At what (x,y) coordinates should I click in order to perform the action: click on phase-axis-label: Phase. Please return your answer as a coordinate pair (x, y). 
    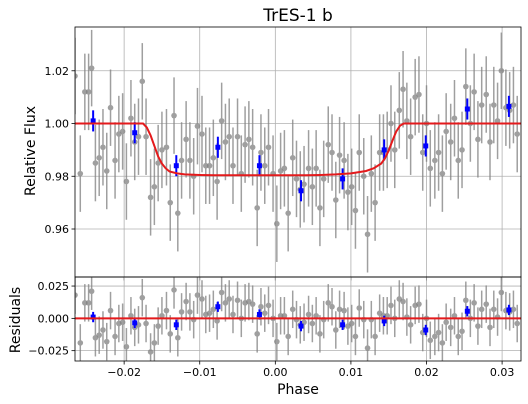
    Looking at the image, I should click on (298, 390).